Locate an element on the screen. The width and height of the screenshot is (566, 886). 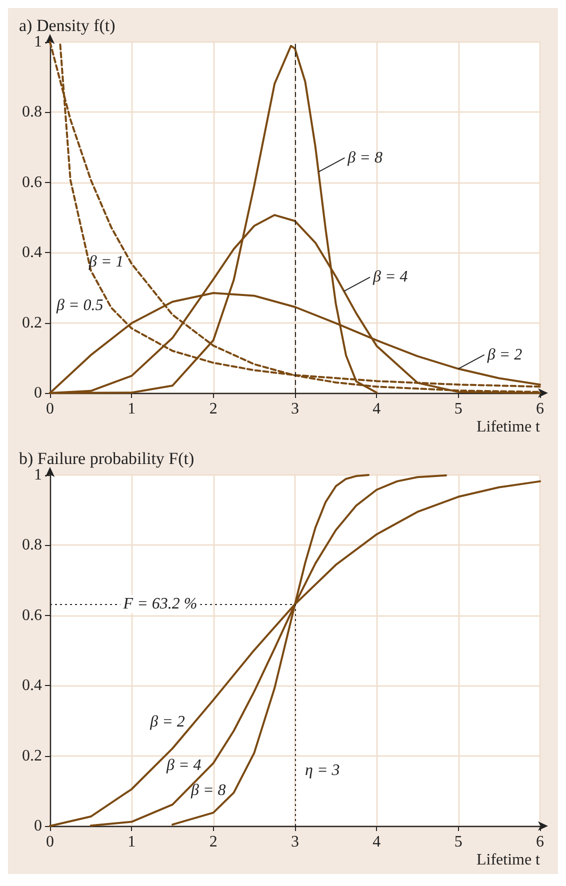
chart-title: a) Density f(t) is located at coordinates (67, 25).